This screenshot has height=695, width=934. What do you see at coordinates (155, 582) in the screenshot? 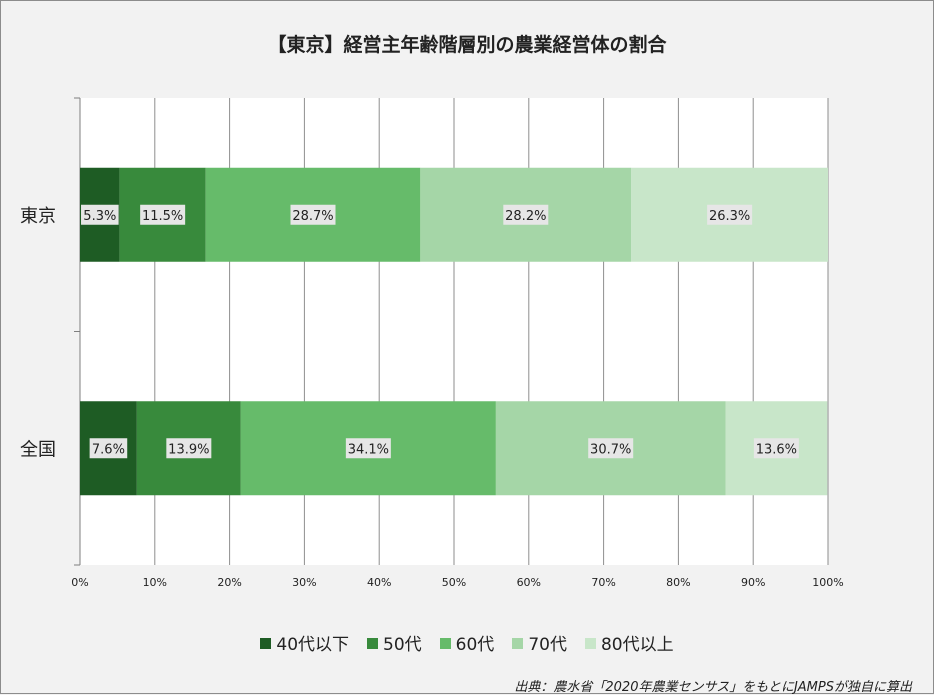
I see `x-tick-label: 10%` at bounding box center [155, 582].